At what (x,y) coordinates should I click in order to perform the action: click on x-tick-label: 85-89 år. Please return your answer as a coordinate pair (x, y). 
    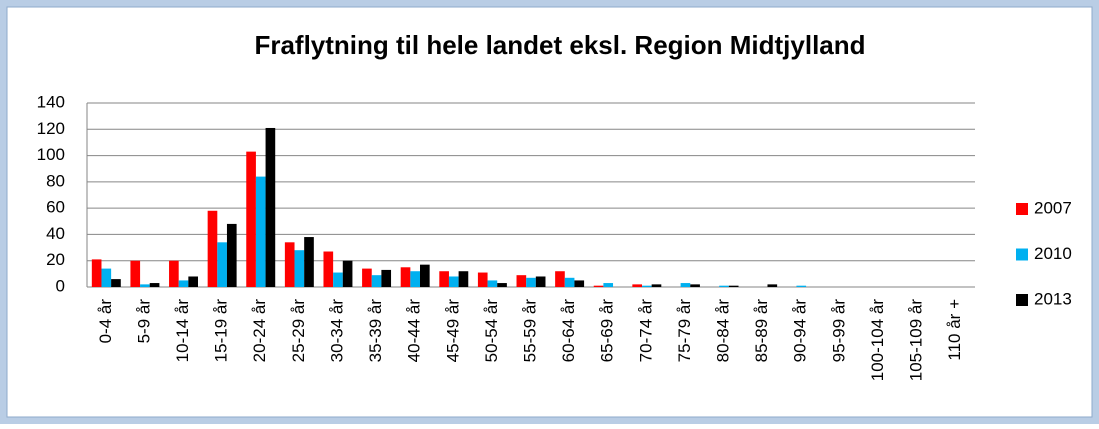
    Looking at the image, I should click on (761, 331).